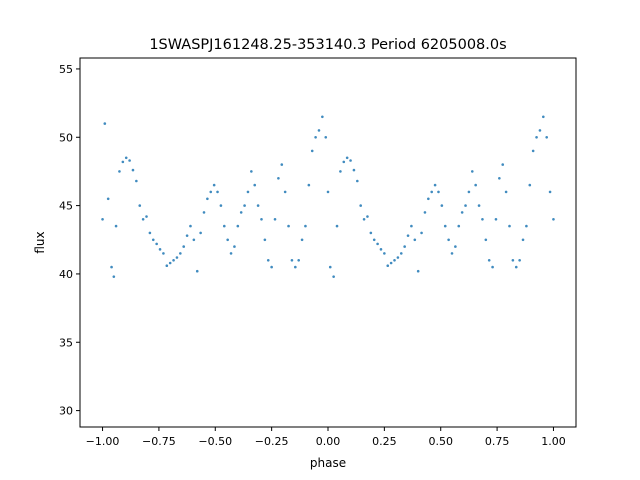  Describe the element at coordinates (66, 274) in the screenshot. I see `y-tick-label: 40` at that location.